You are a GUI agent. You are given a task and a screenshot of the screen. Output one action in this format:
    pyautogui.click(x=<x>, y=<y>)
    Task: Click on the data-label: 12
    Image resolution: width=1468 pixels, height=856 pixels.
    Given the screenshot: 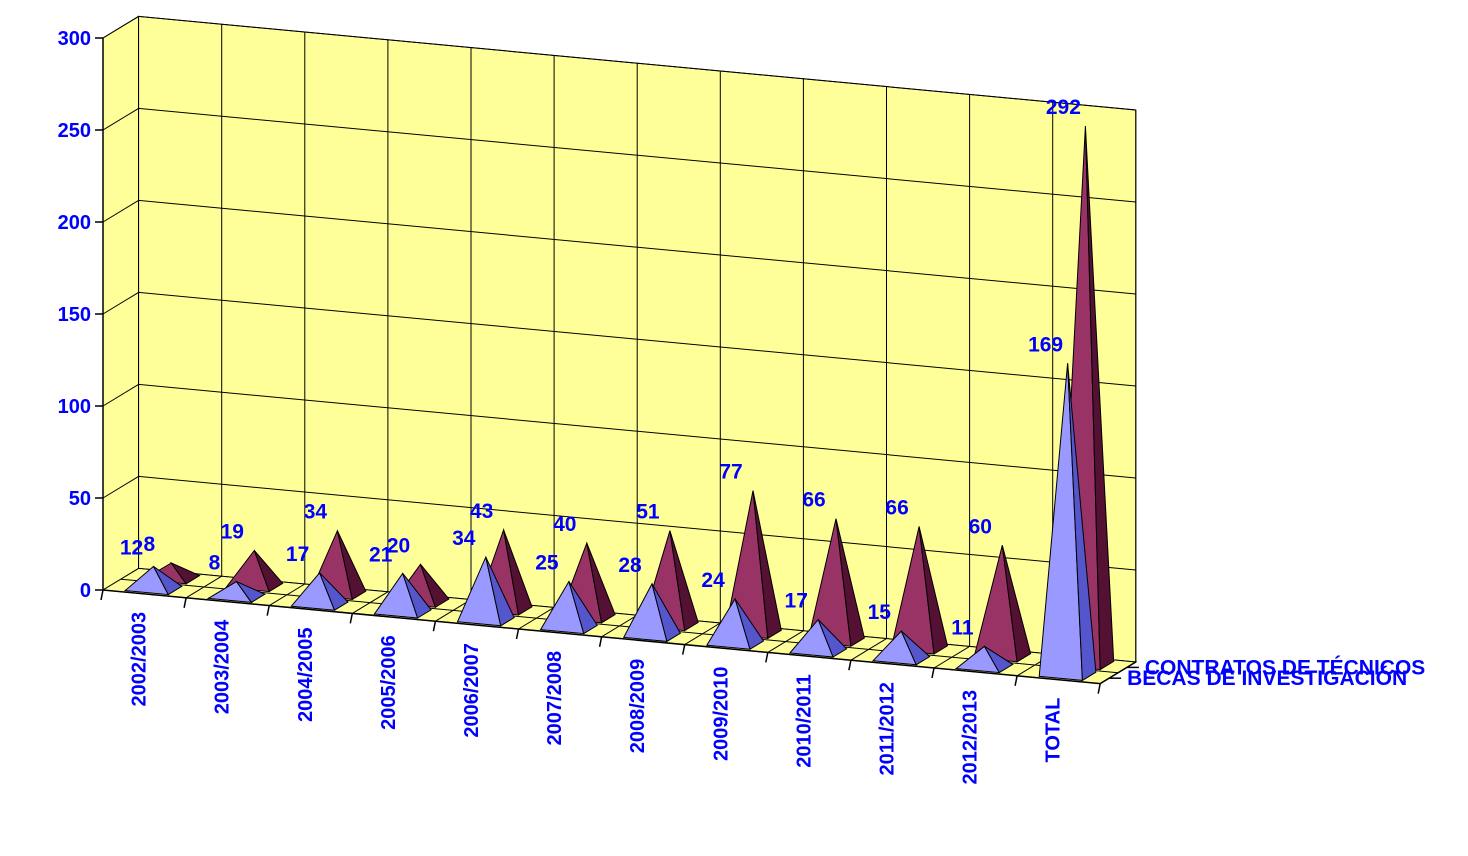 What is the action you would take?
    pyautogui.click(x=131, y=547)
    